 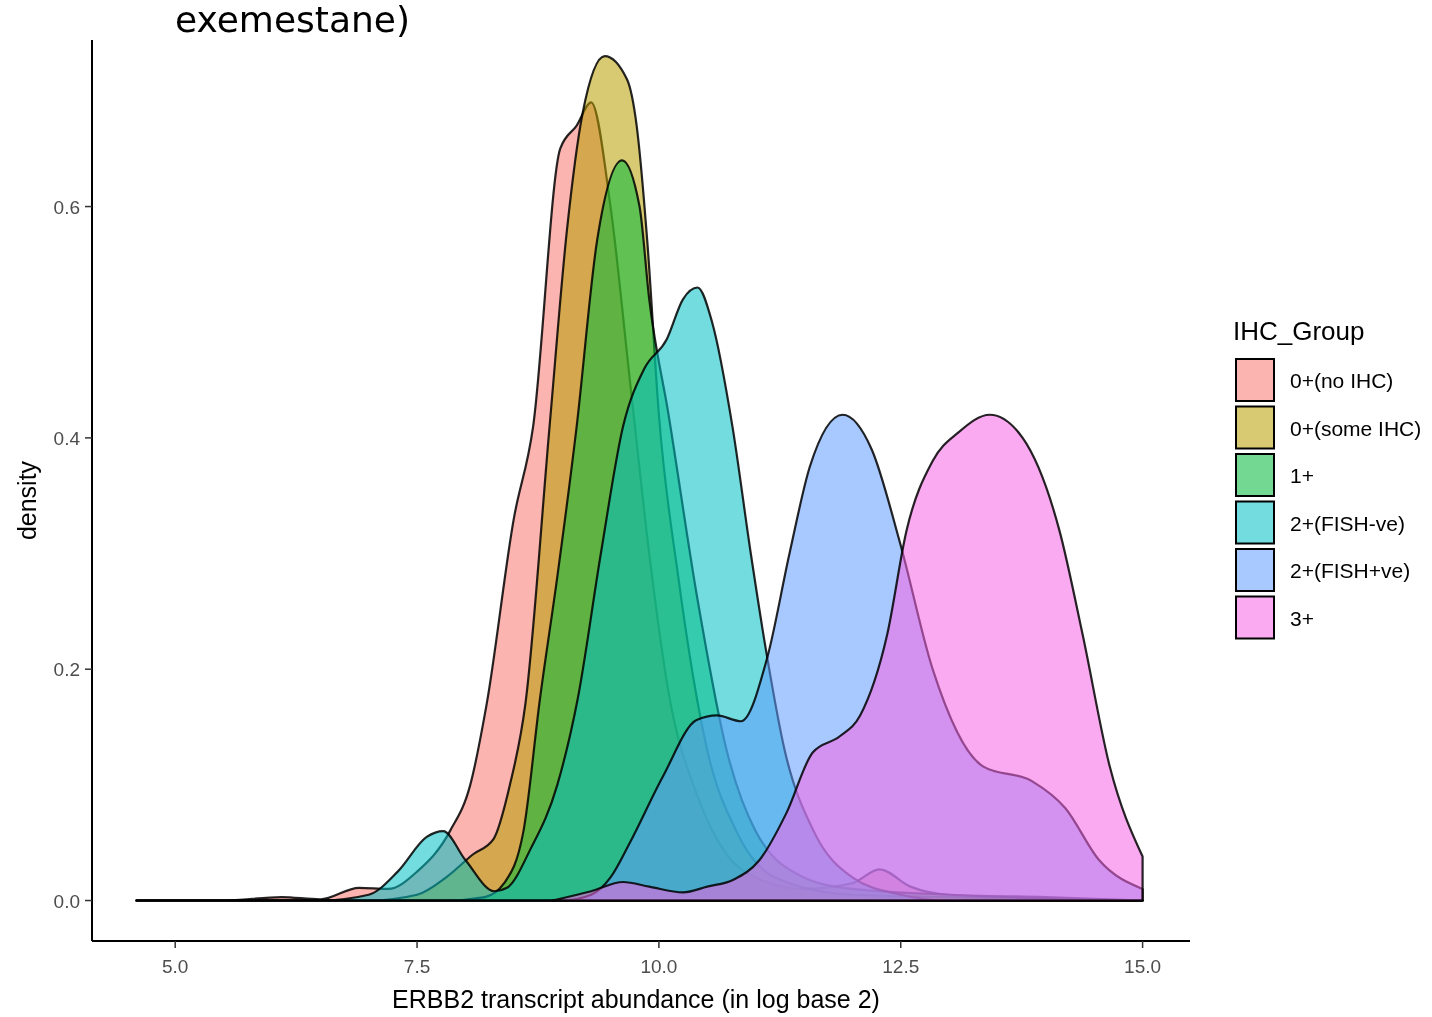 What do you see at coordinates (175, 966) in the screenshot?
I see `x-tick-label: 5.0` at bounding box center [175, 966].